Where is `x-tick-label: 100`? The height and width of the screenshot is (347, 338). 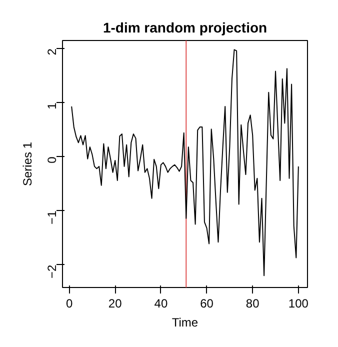
x-tick-label: 100 is located at coordinates (298, 303).